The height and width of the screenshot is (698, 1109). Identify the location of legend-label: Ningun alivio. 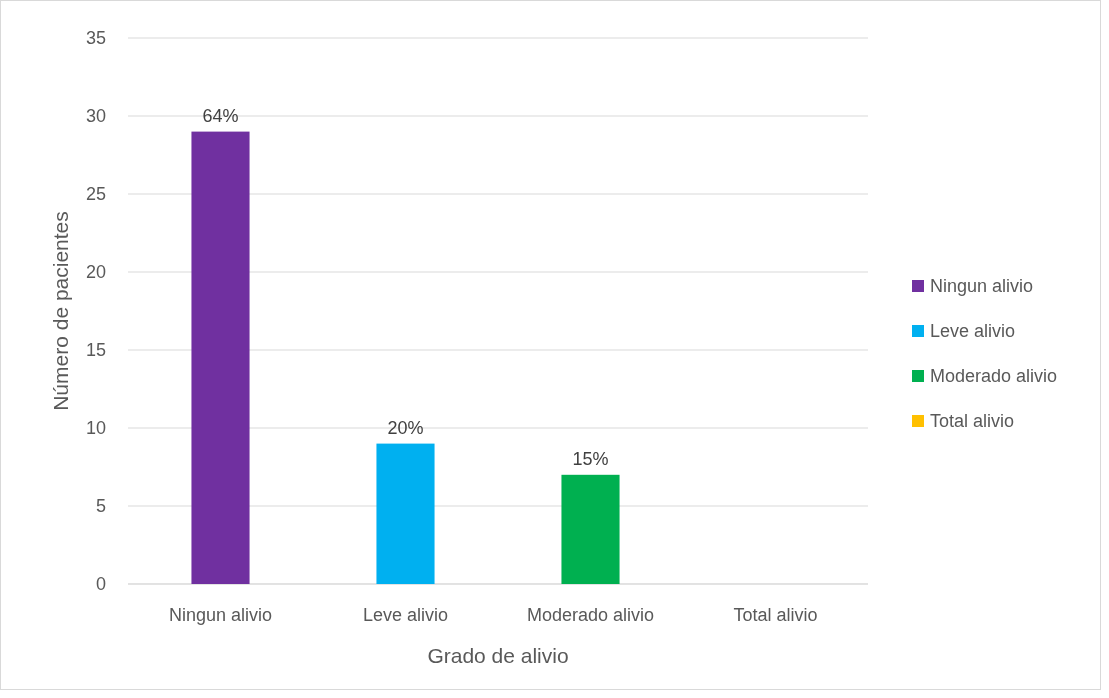
(982, 286).